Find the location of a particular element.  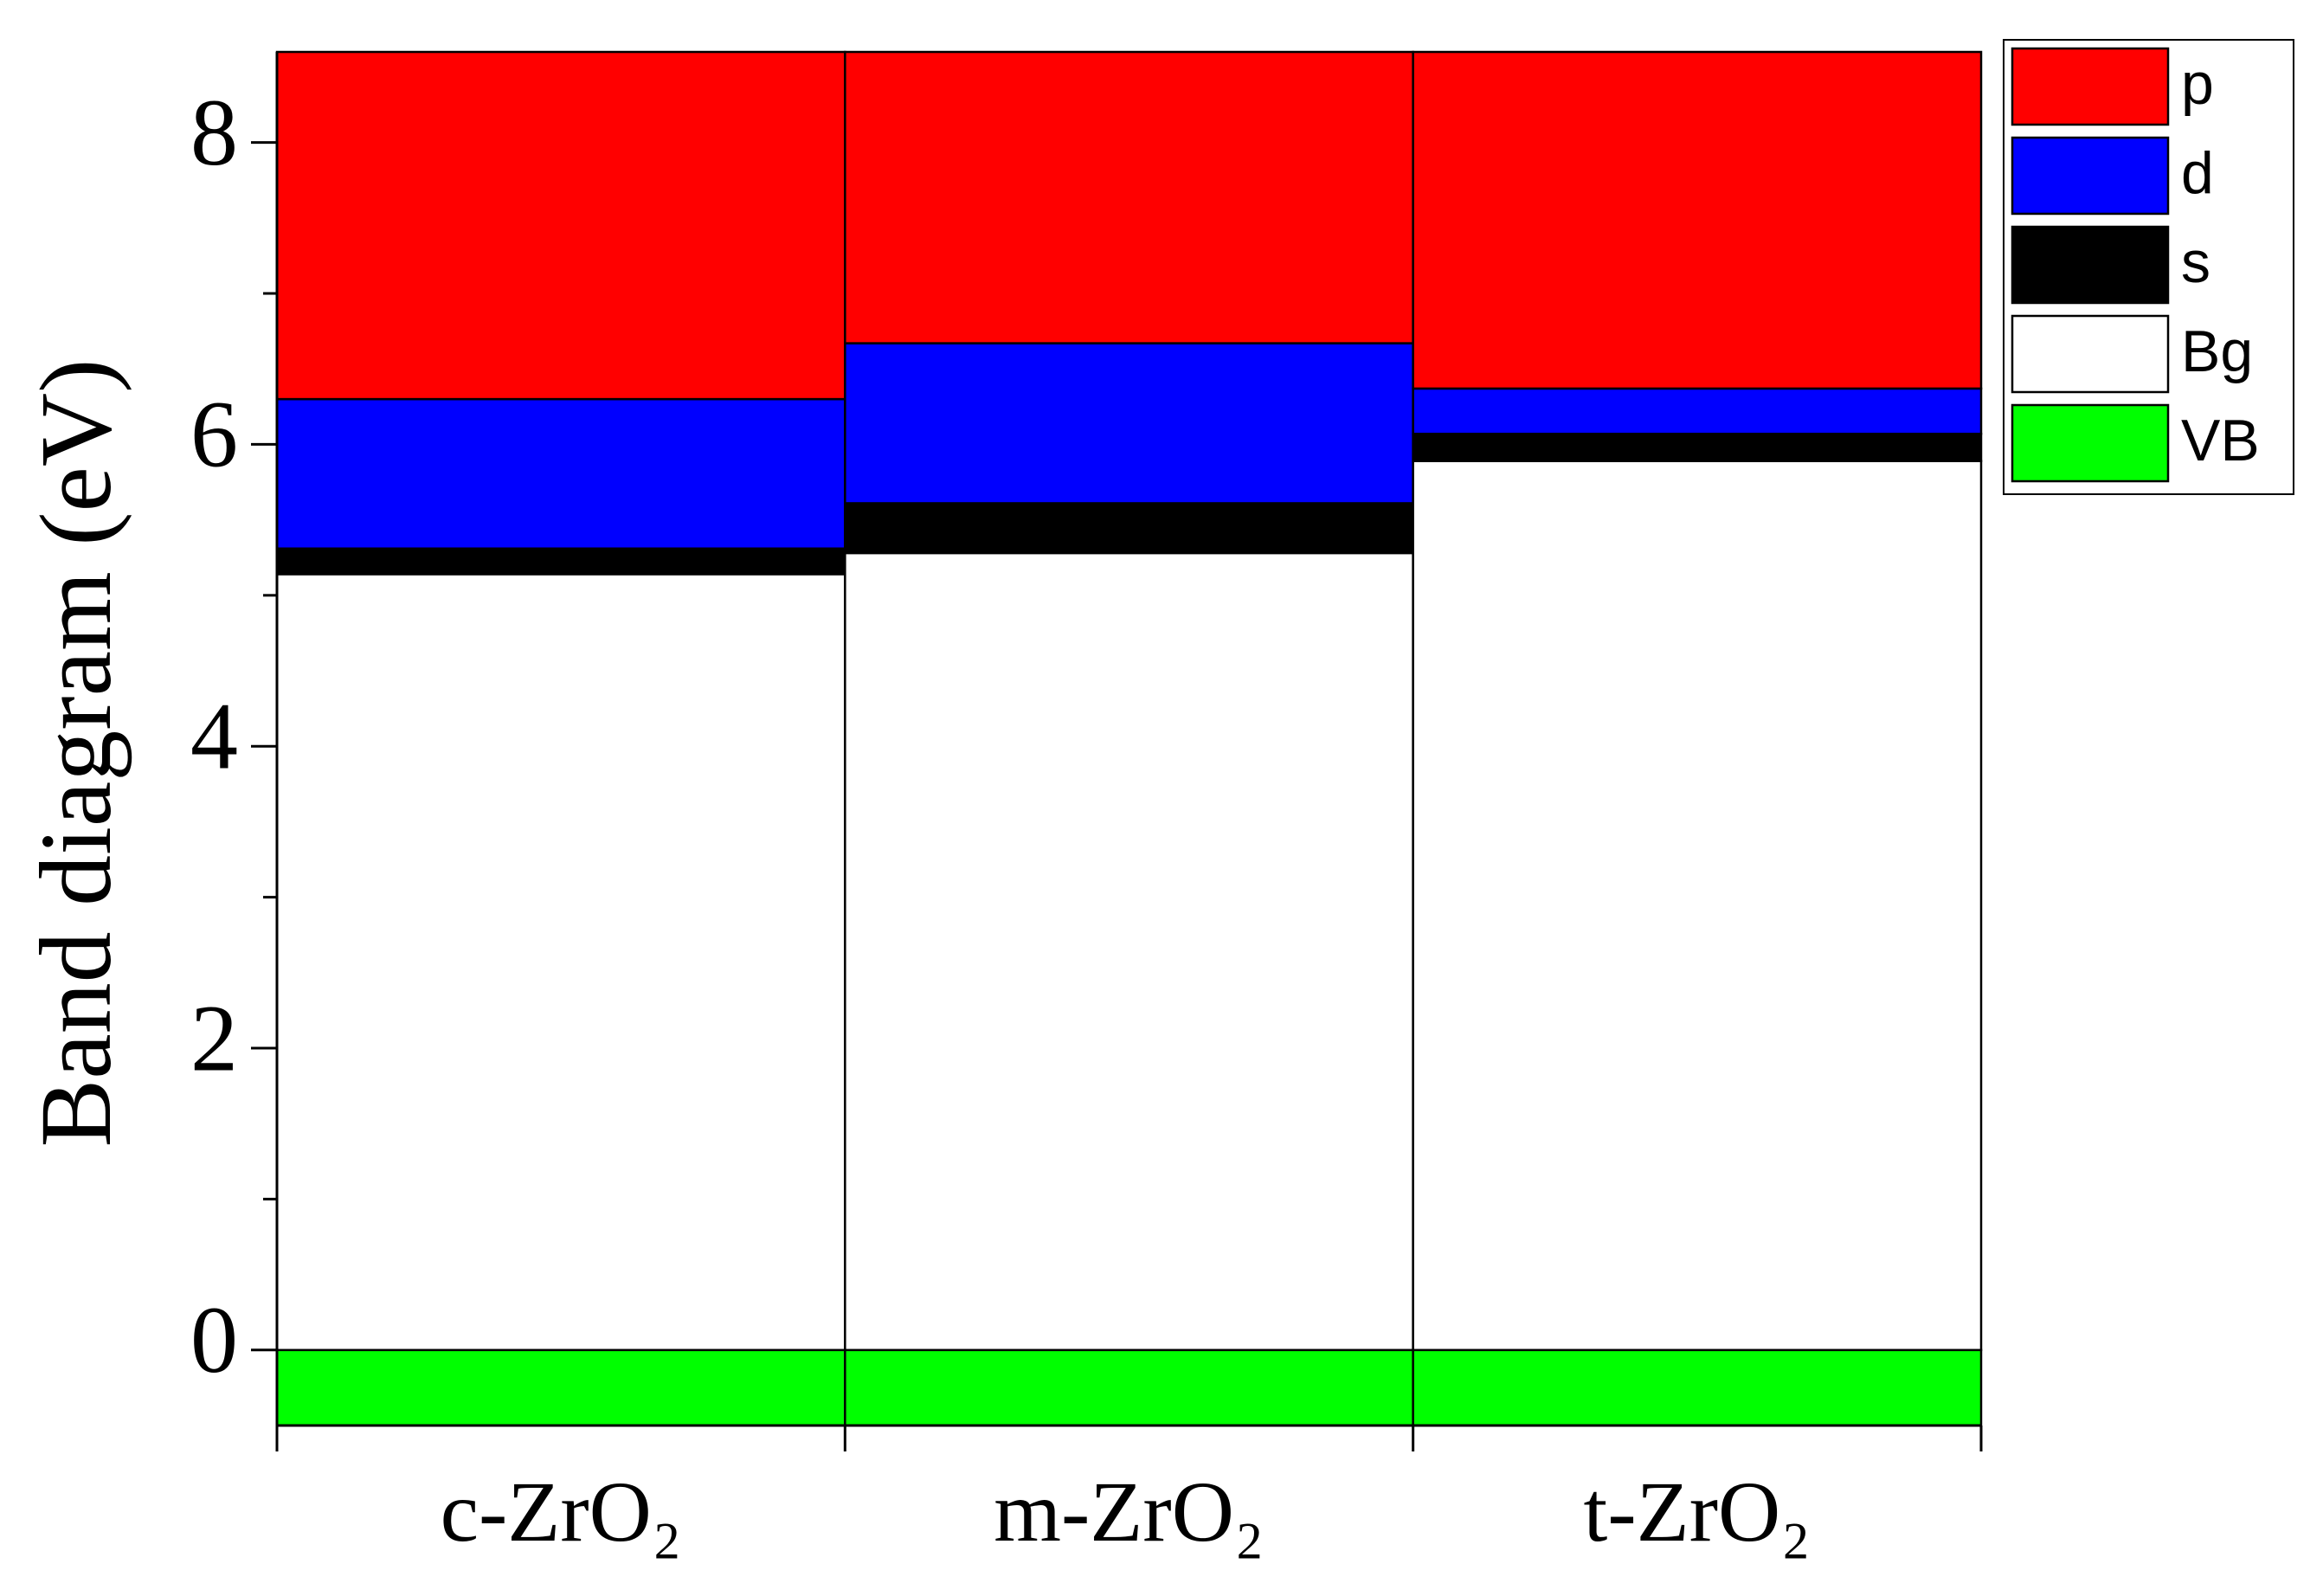

legend-label: s is located at coordinates (2195, 262).